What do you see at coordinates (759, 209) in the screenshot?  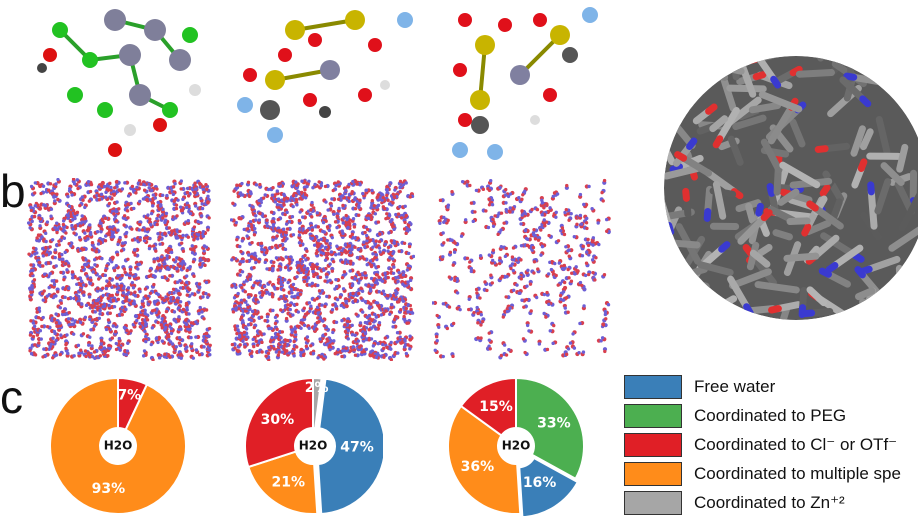 I see `nitrogen-tip` at bounding box center [759, 209].